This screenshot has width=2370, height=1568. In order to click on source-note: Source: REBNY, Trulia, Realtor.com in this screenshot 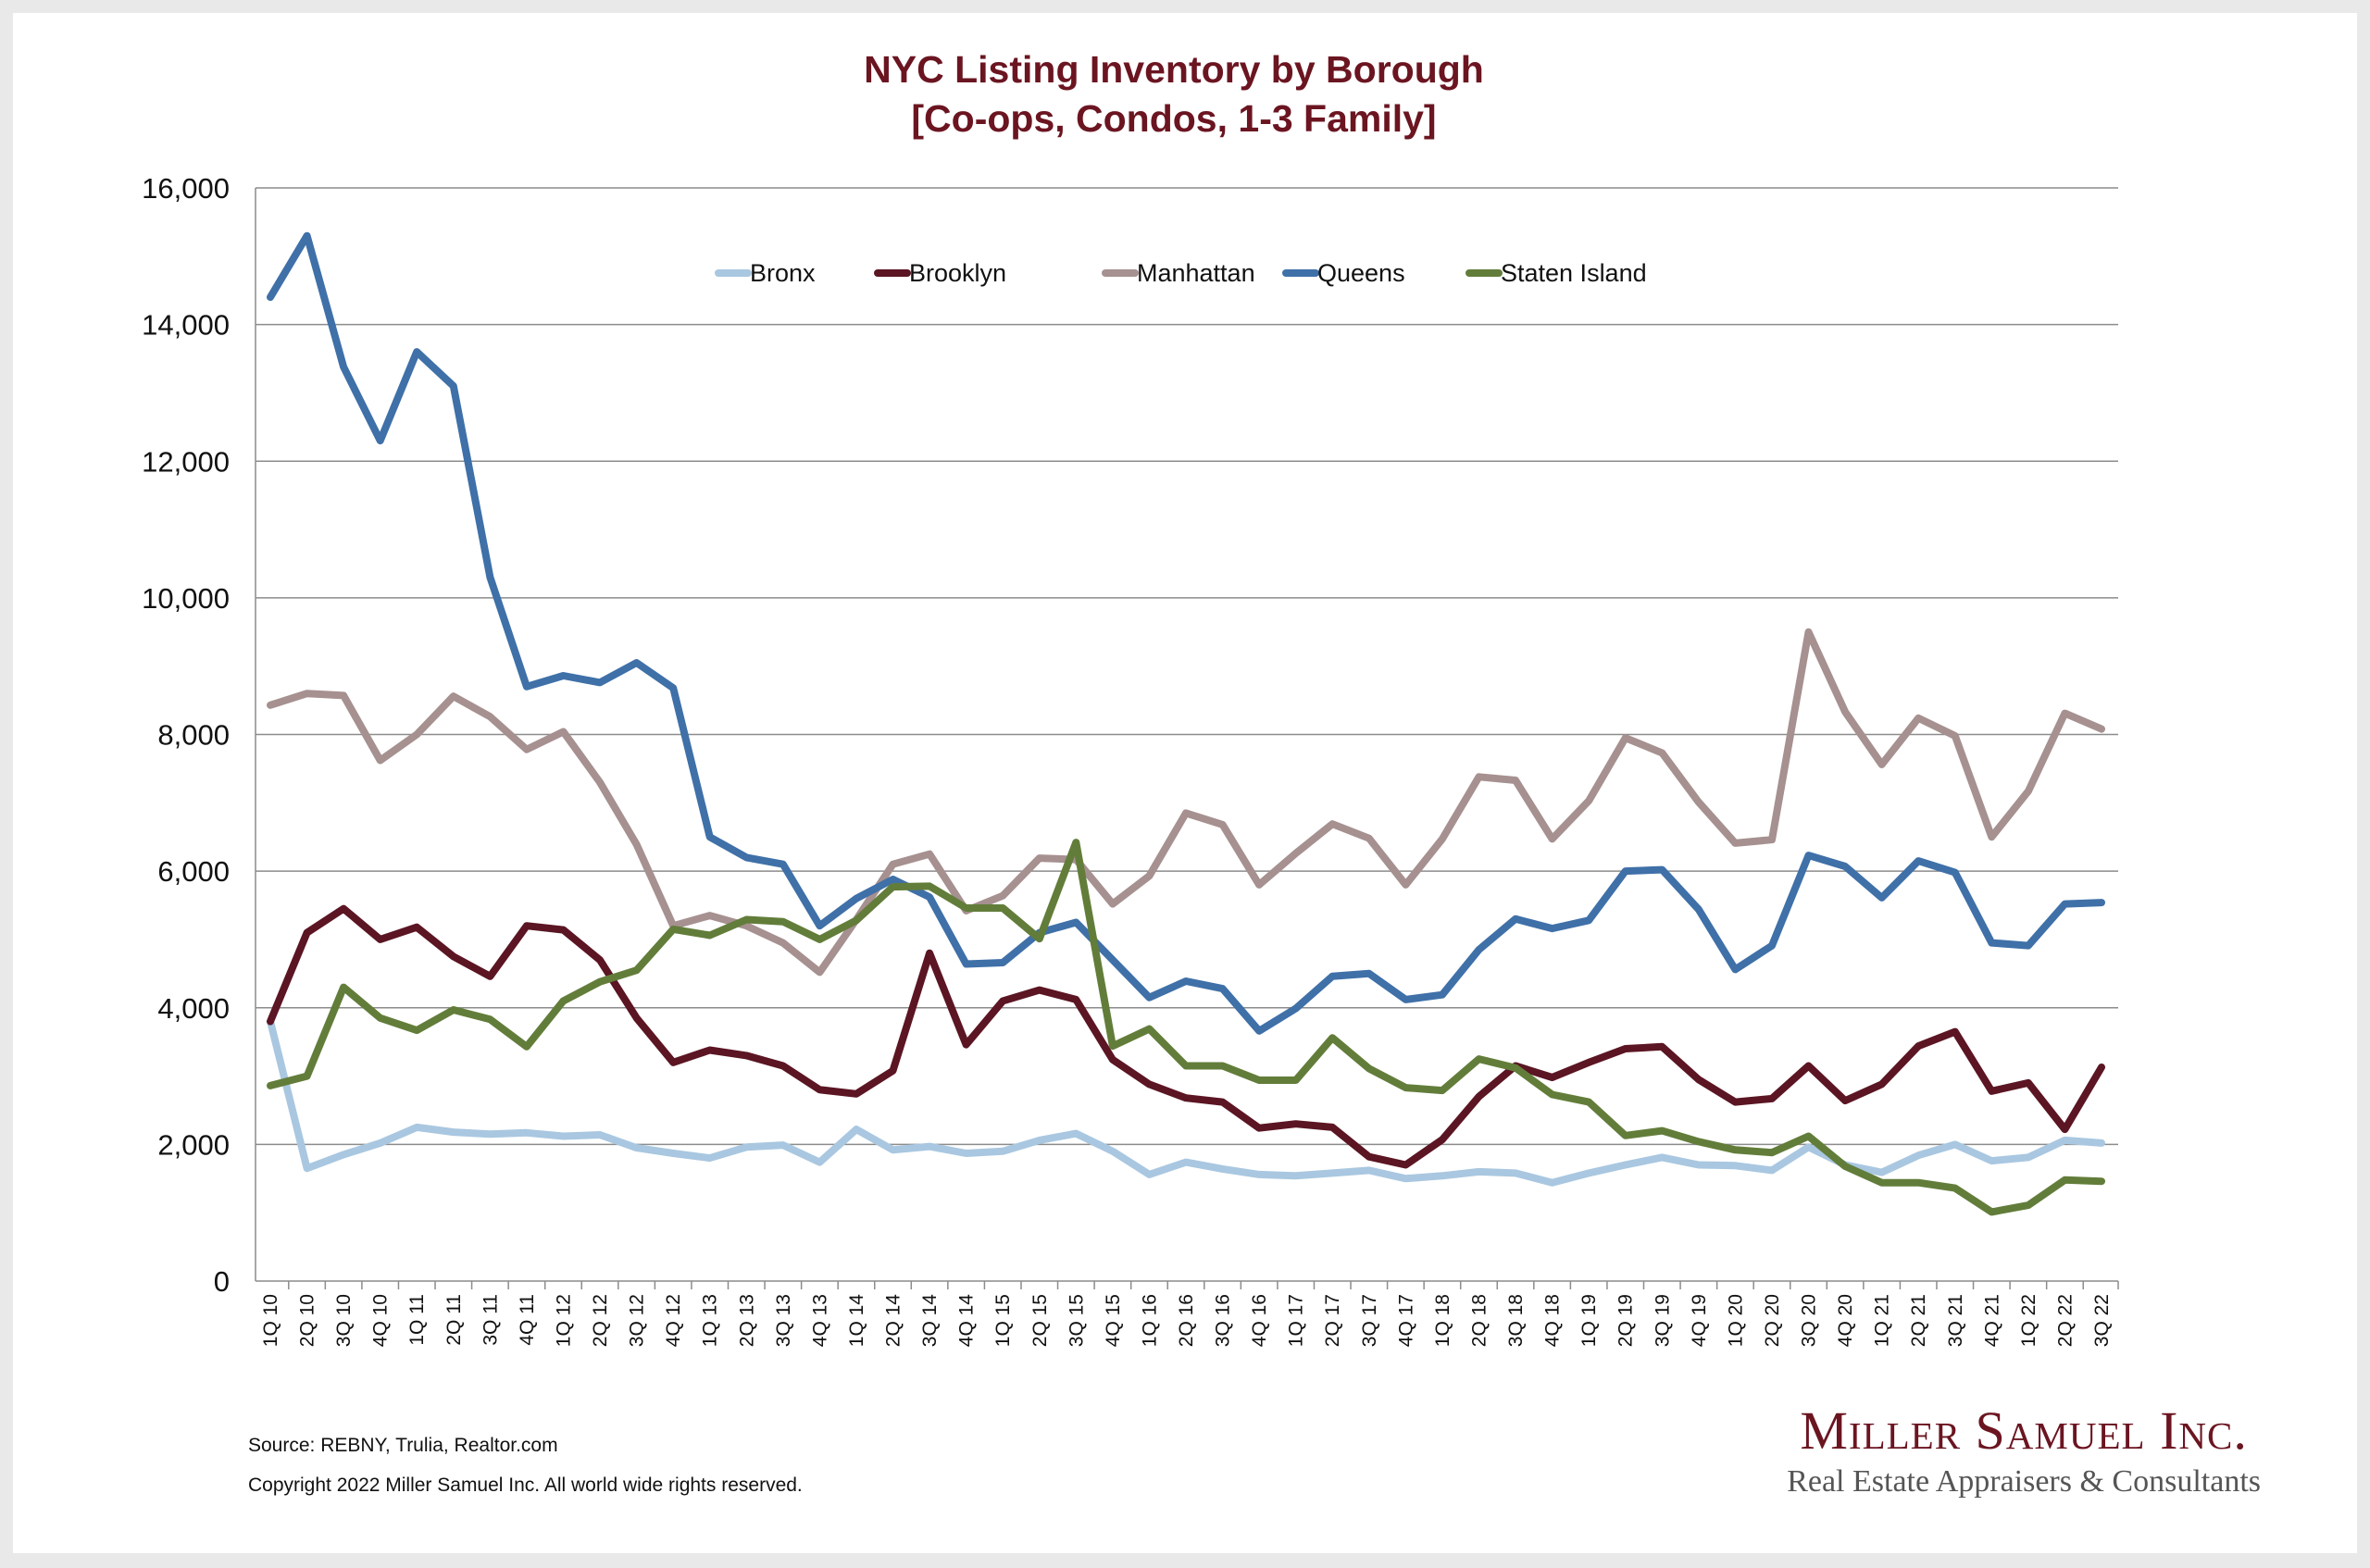, I will do `click(403, 1445)`.